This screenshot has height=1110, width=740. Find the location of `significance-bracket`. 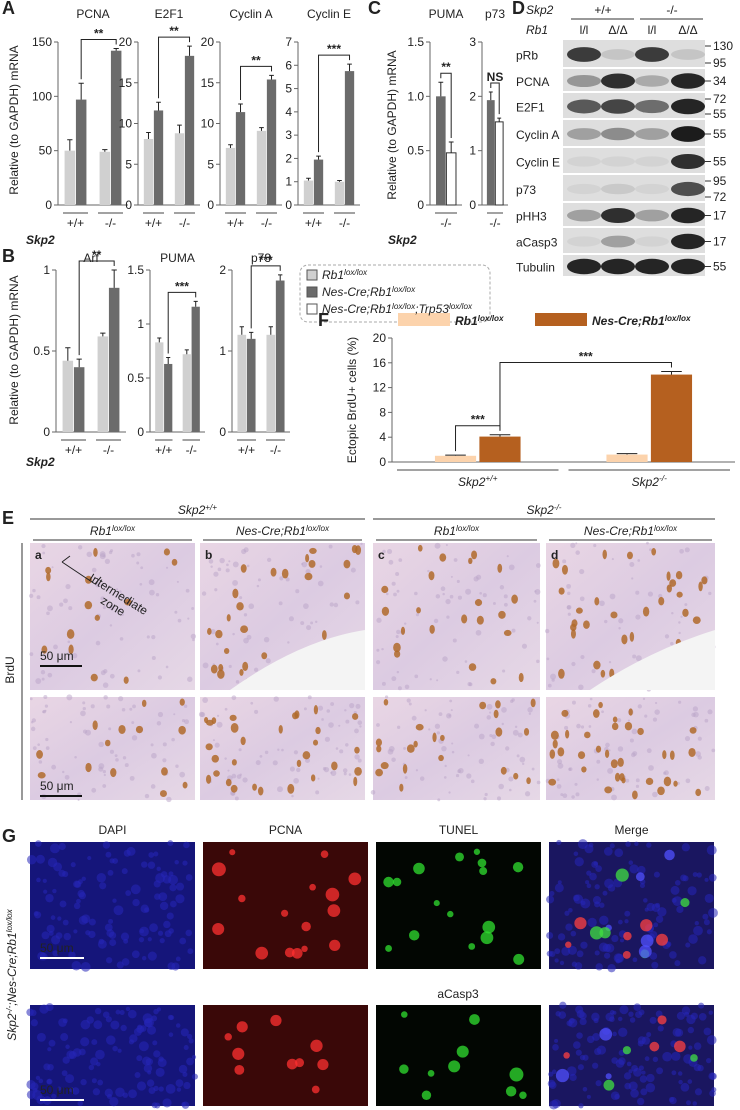

significance-bracket is located at coordinates (182, 322).